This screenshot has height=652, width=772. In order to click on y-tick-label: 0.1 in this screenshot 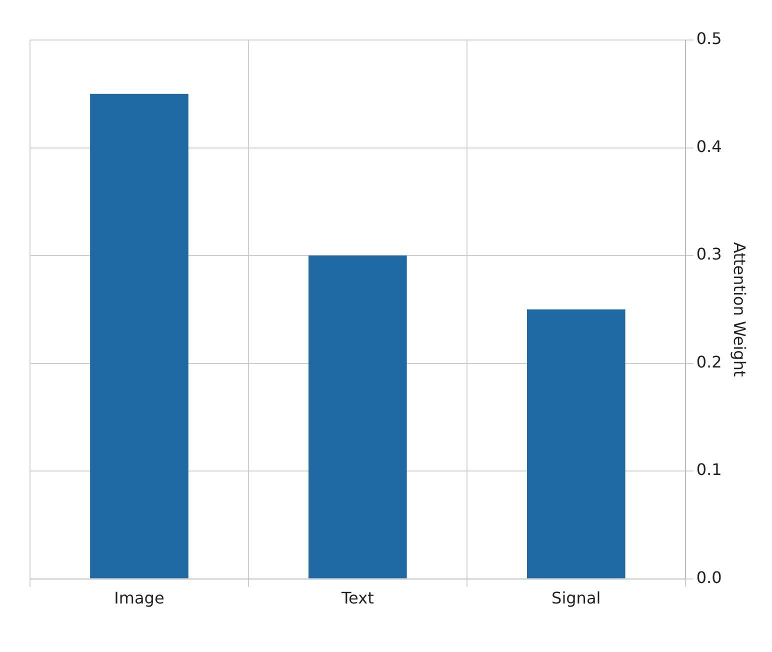, I will do `click(709, 470)`.